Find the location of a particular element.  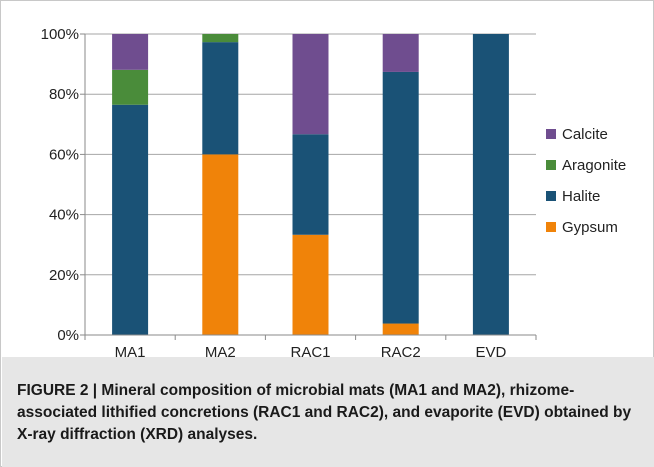

y-tick-label: 0% is located at coordinates (68, 335).